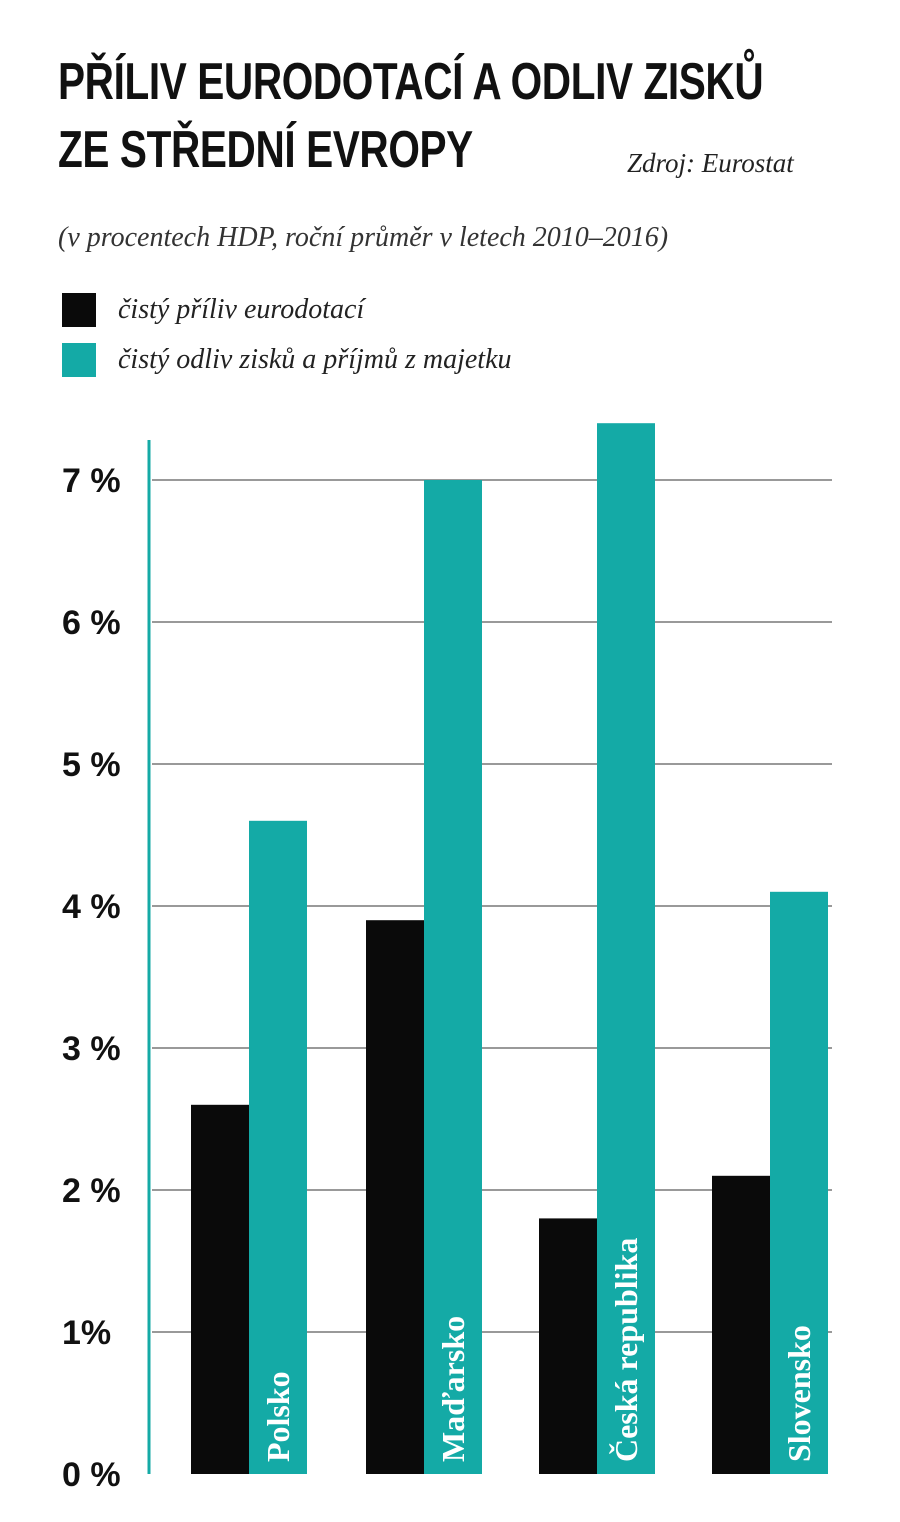 The height and width of the screenshot is (1522, 900). I want to click on category-label-0: Polsko, so click(278, 1416).